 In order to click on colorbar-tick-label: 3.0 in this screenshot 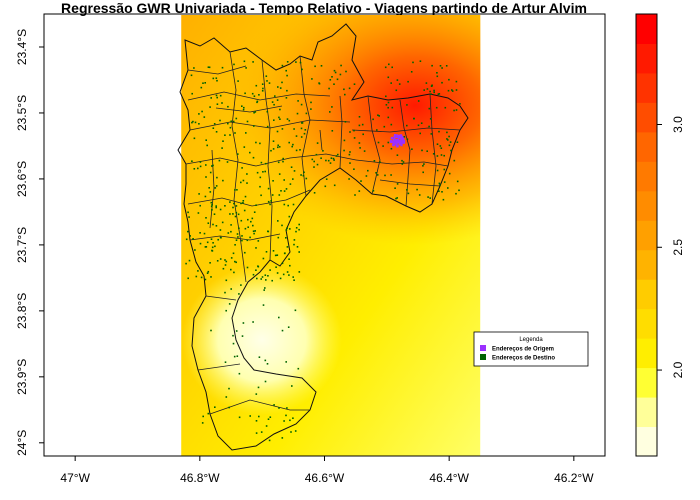, I will do `click(678, 124)`.